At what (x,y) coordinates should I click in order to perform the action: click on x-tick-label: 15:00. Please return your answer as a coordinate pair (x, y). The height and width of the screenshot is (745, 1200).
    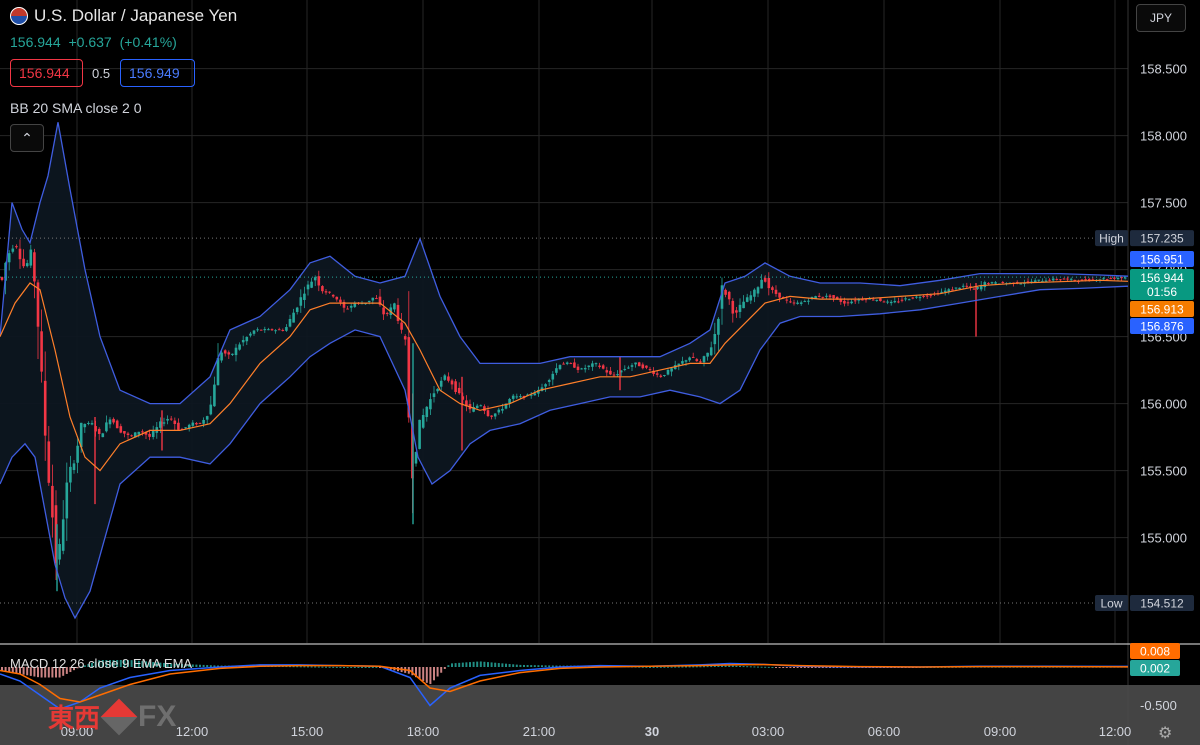
    Looking at the image, I should click on (307, 731).